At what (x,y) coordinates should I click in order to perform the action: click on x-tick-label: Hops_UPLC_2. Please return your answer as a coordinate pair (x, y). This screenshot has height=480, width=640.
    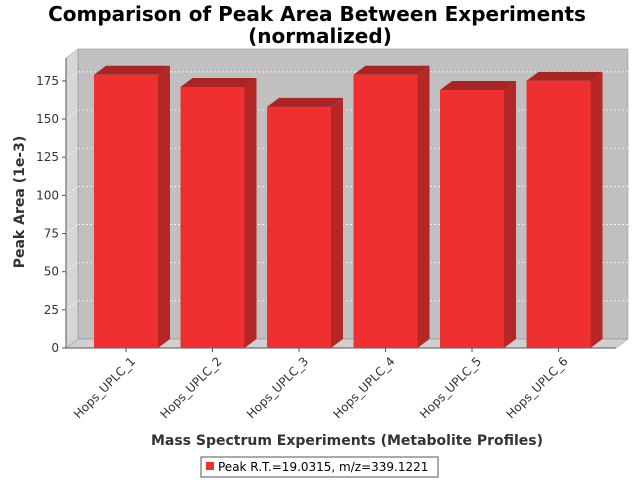
    Looking at the image, I should click on (190, 387).